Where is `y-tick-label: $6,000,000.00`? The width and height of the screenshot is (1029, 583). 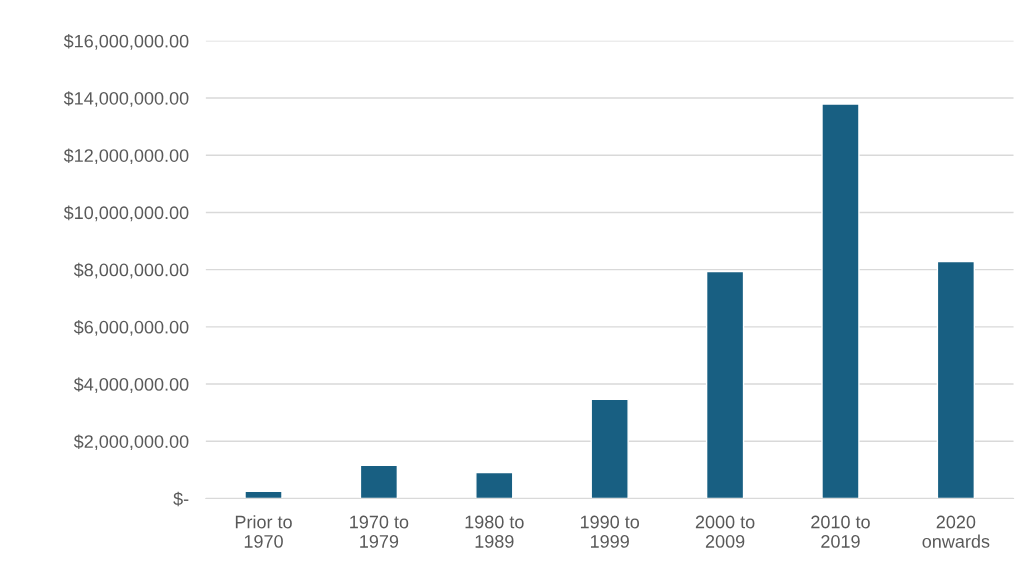
y-tick-label: $6,000,000.00 is located at coordinates (131, 328).